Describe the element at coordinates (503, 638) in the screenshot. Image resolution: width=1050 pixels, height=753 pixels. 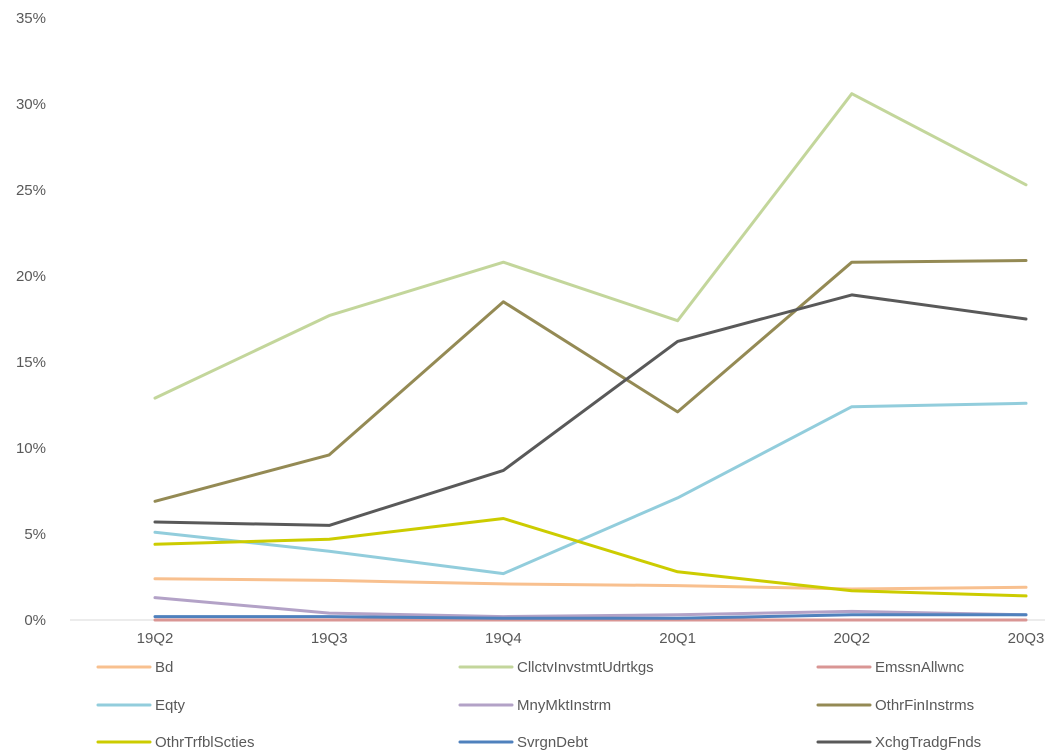
I see `x-tick-label: 19Q4` at that location.